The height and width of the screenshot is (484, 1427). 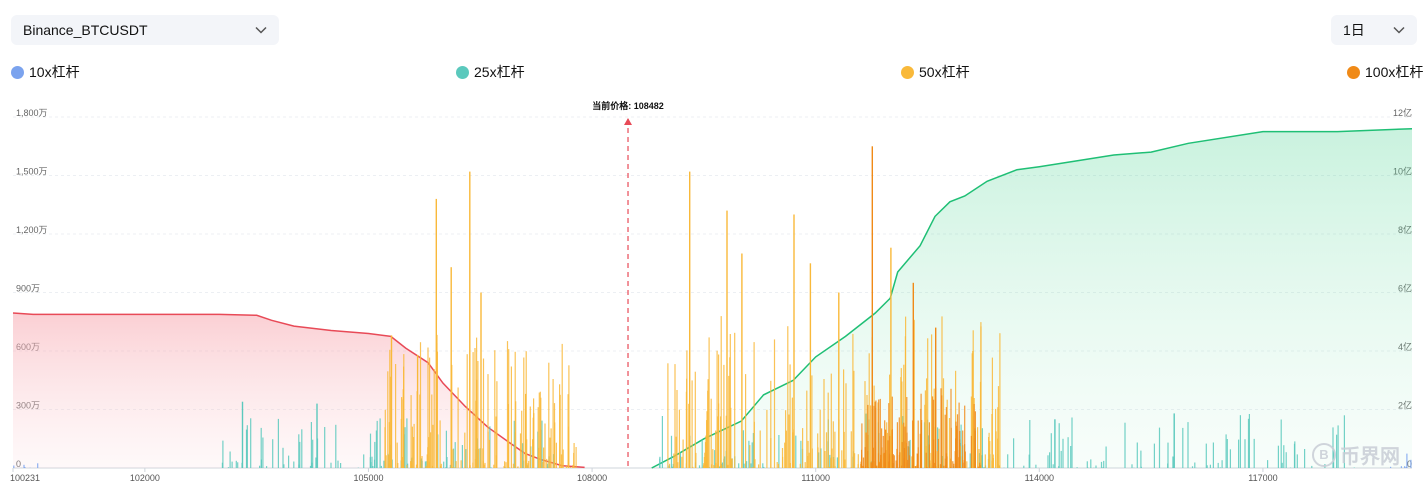 I want to click on legend-item-25x: 25x杠杆, so click(x=490, y=72).